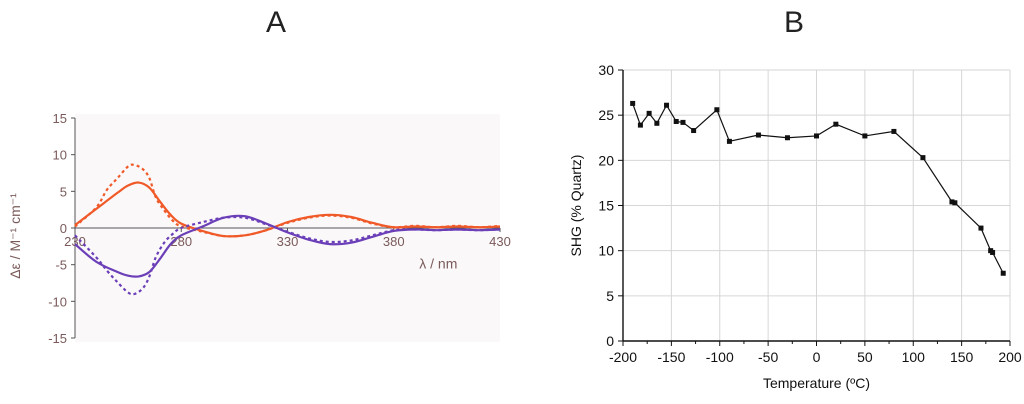 This screenshot has width=1024, height=404. Describe the element at coordinates (914, 357) in the screenshot. I see `x-tick-label: 100` at that location.